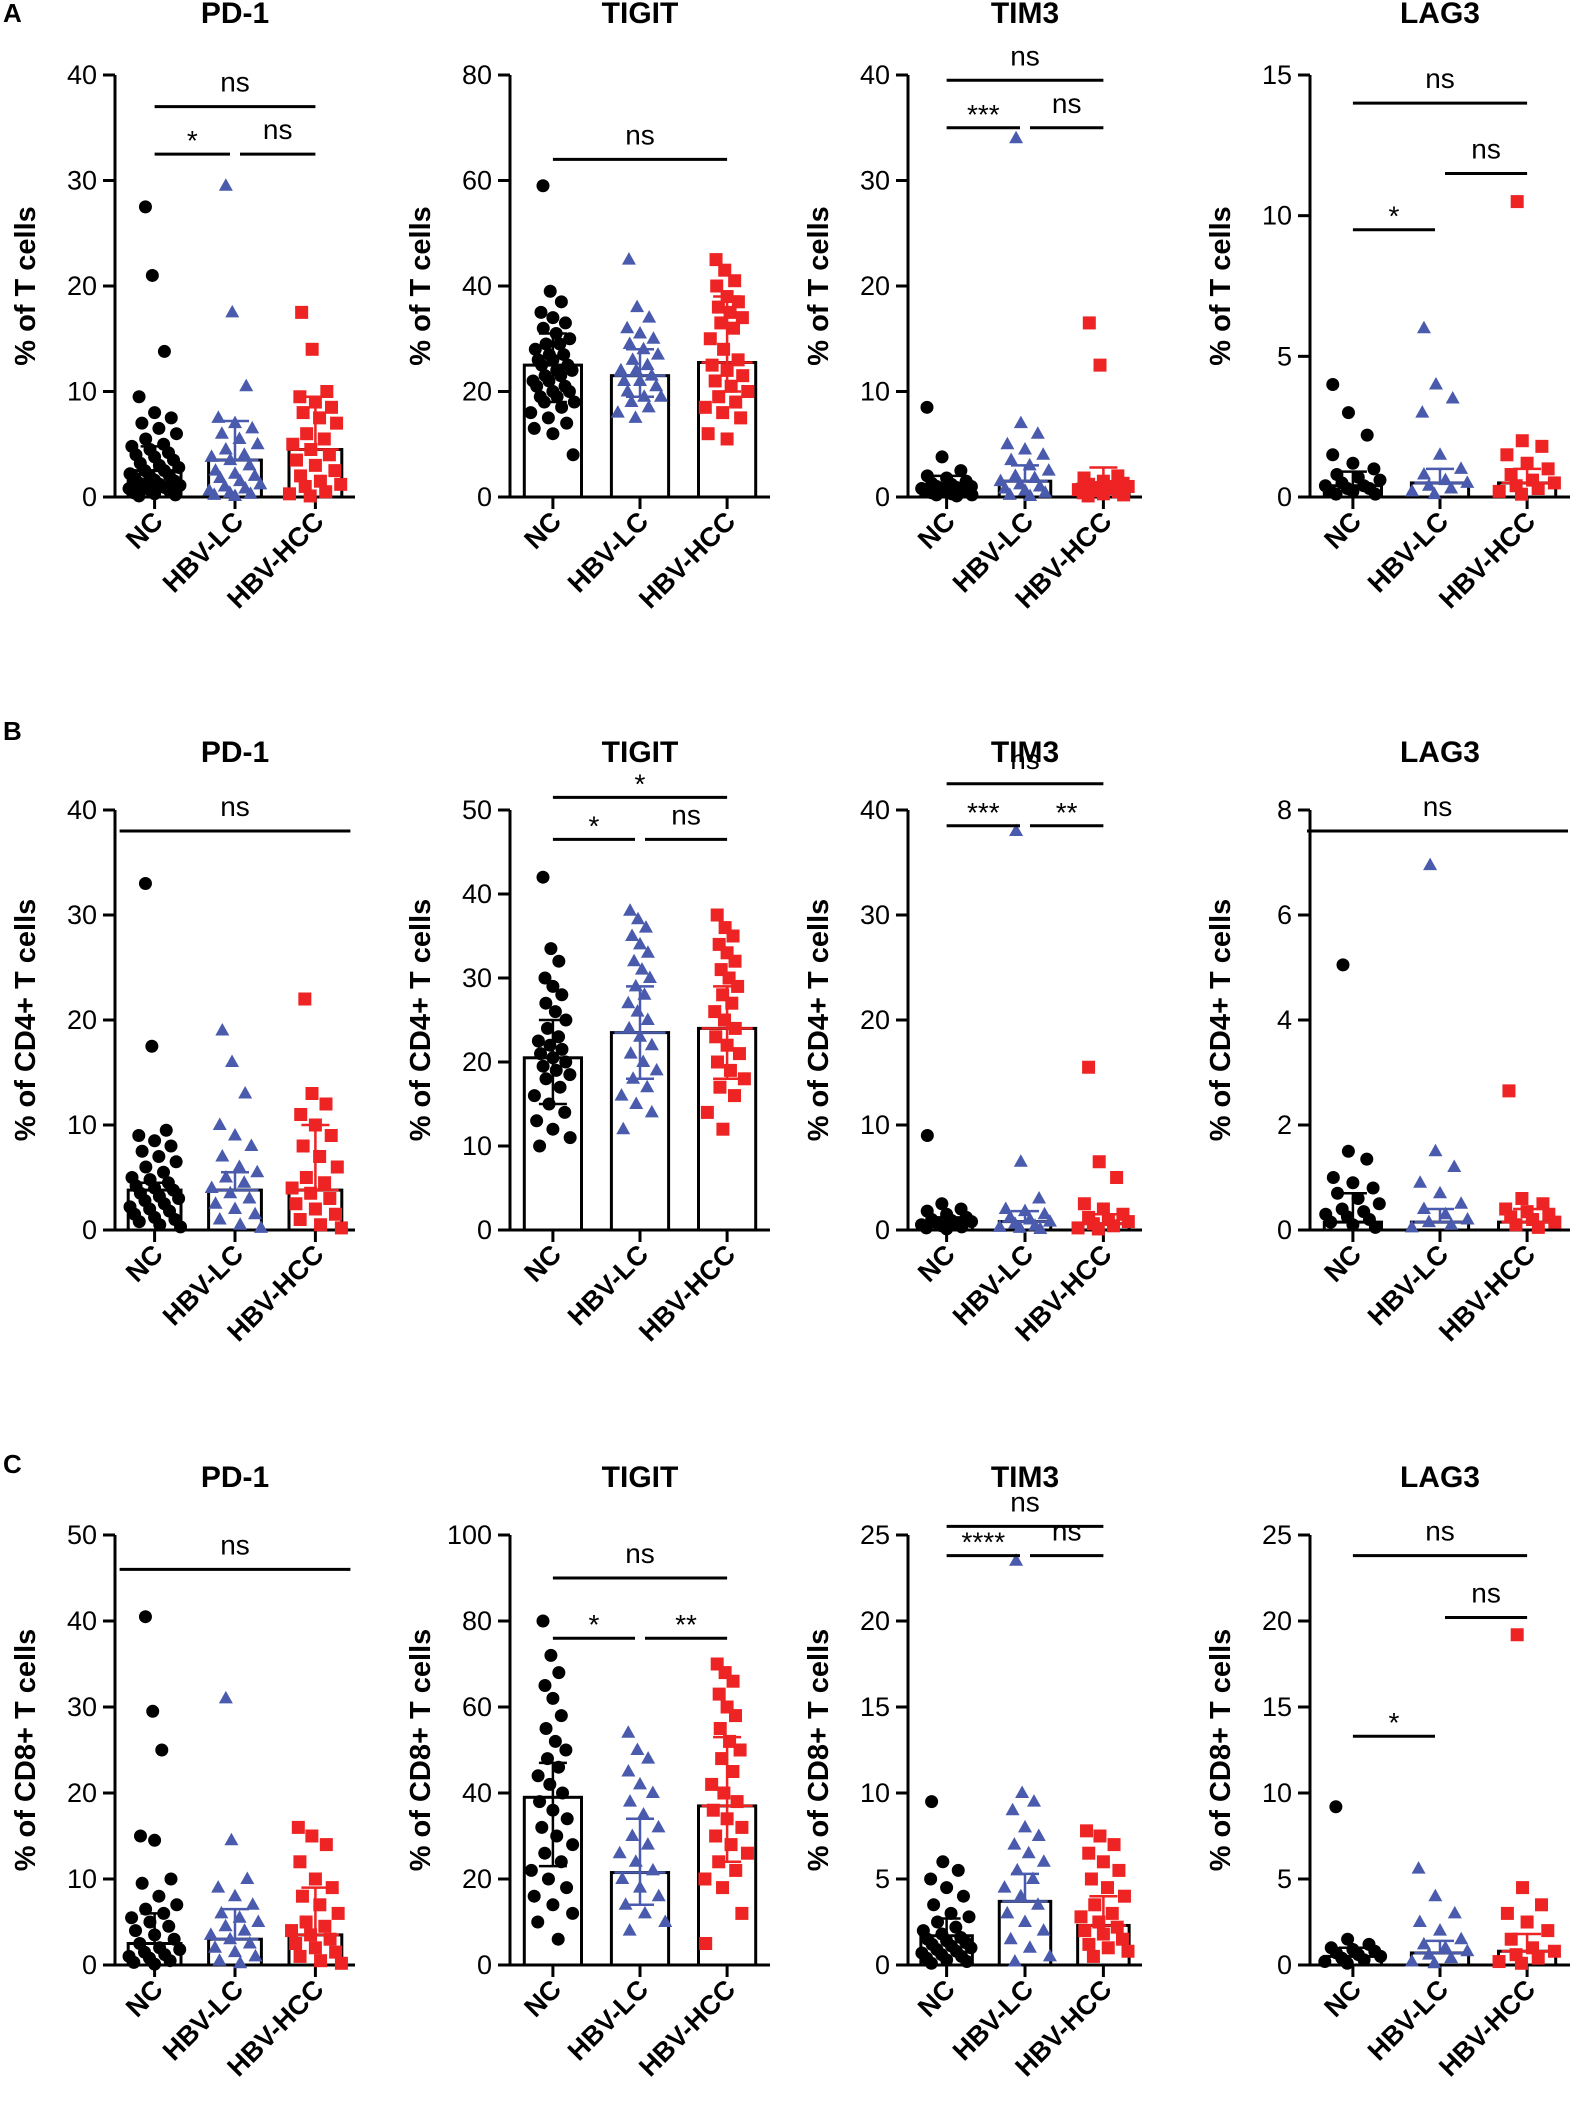 The image size is (1580, 2120). Describe the element at coordinates (819, 1020) in the screenshot. I see `y-axis-label: % of CD4+ T cells` at that location.